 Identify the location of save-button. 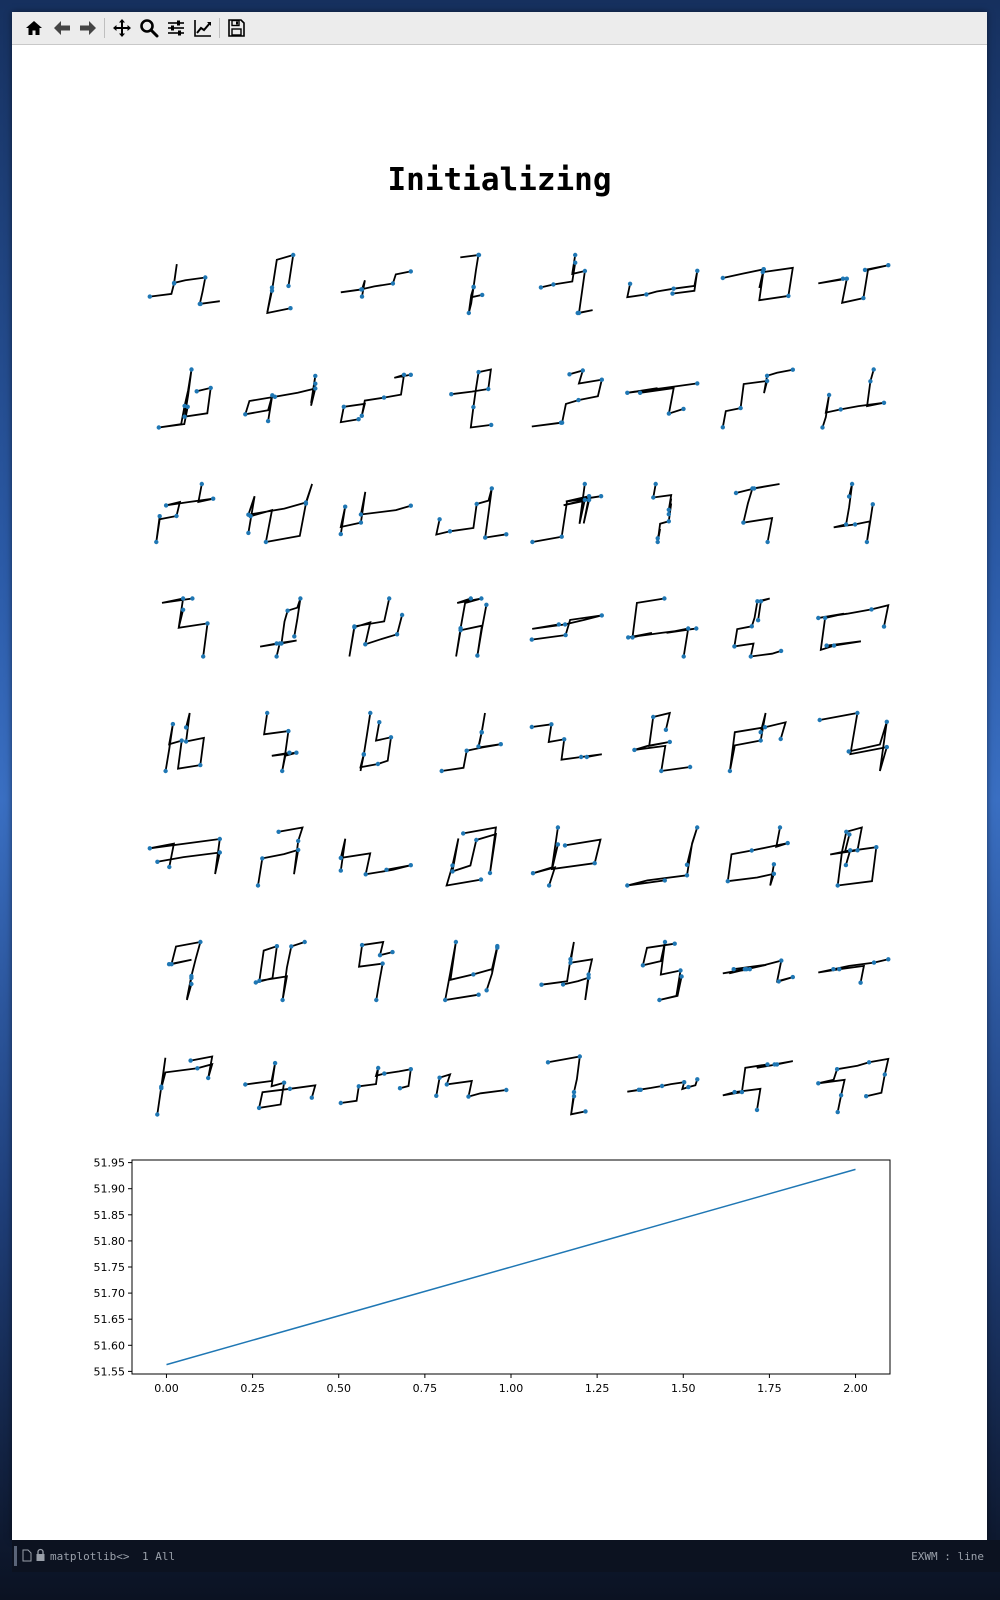
(236, 28).